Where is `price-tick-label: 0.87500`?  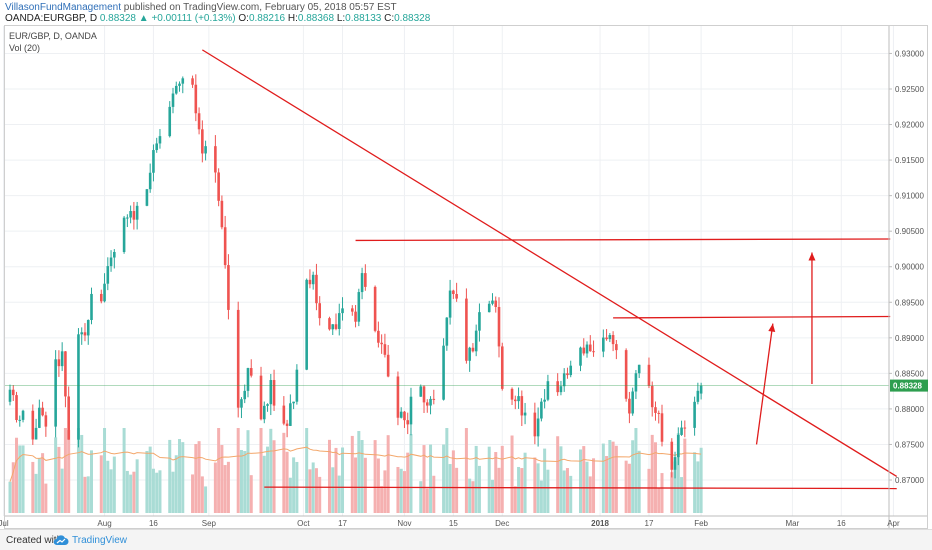
price-tick-label: 0.87500 is located at coordinates (909, 444).